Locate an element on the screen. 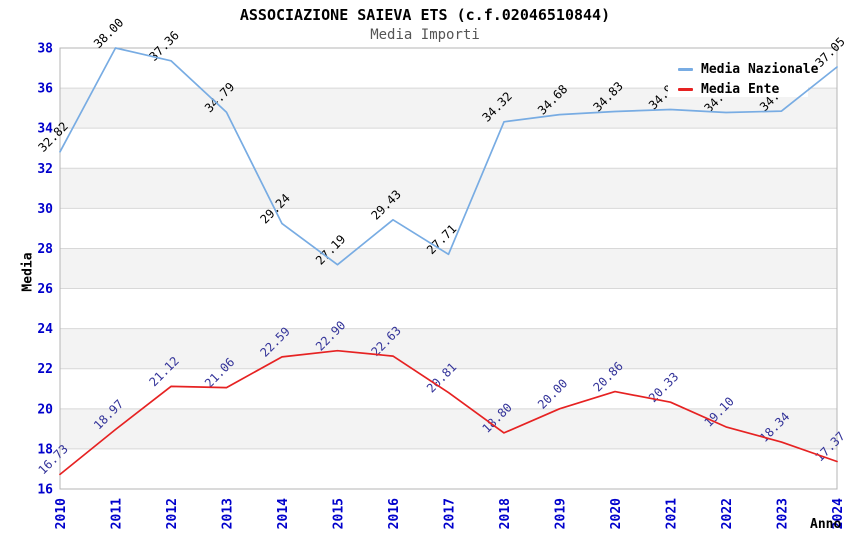  legend: Media Nazionale Media Ente is located at coordinates (743, 75).